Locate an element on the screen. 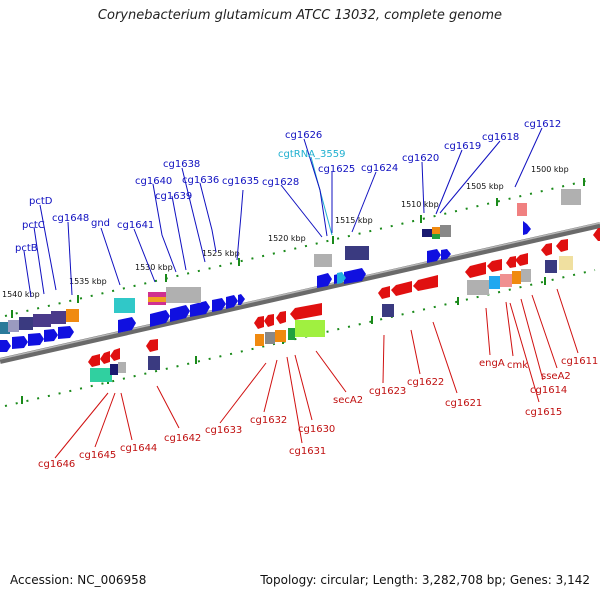  gene-label-cg1622: cg1622 is located at coordinates (425, 382).